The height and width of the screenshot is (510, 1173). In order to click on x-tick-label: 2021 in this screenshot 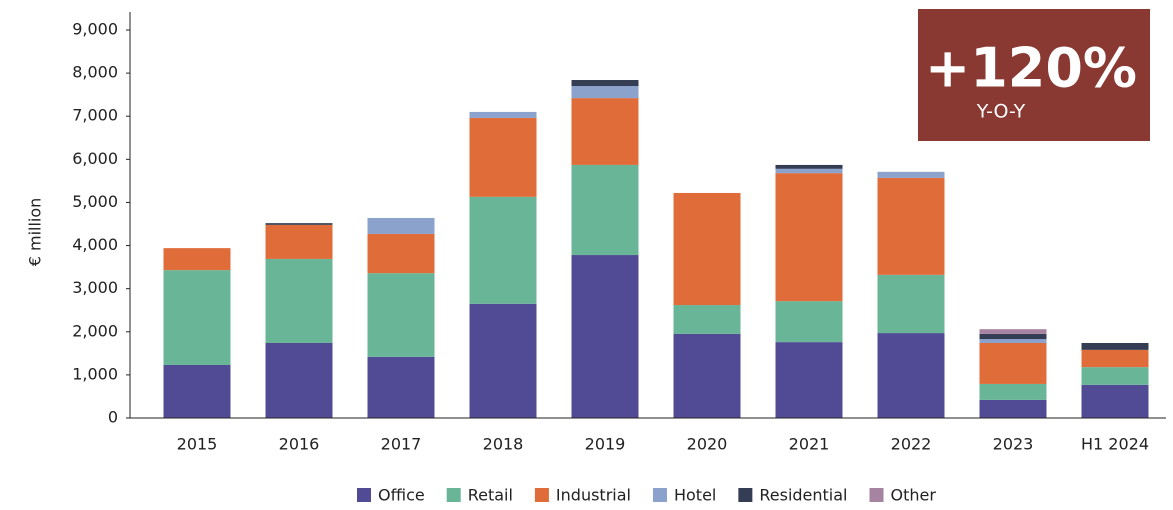, I will do `click(809, 444)`.